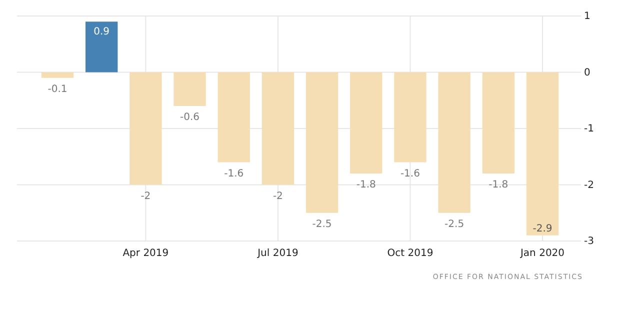  What do you see at coordinates (190, 117) in the screenshot?
I see `data-label: -0.6` at bounding box center [190, 117].